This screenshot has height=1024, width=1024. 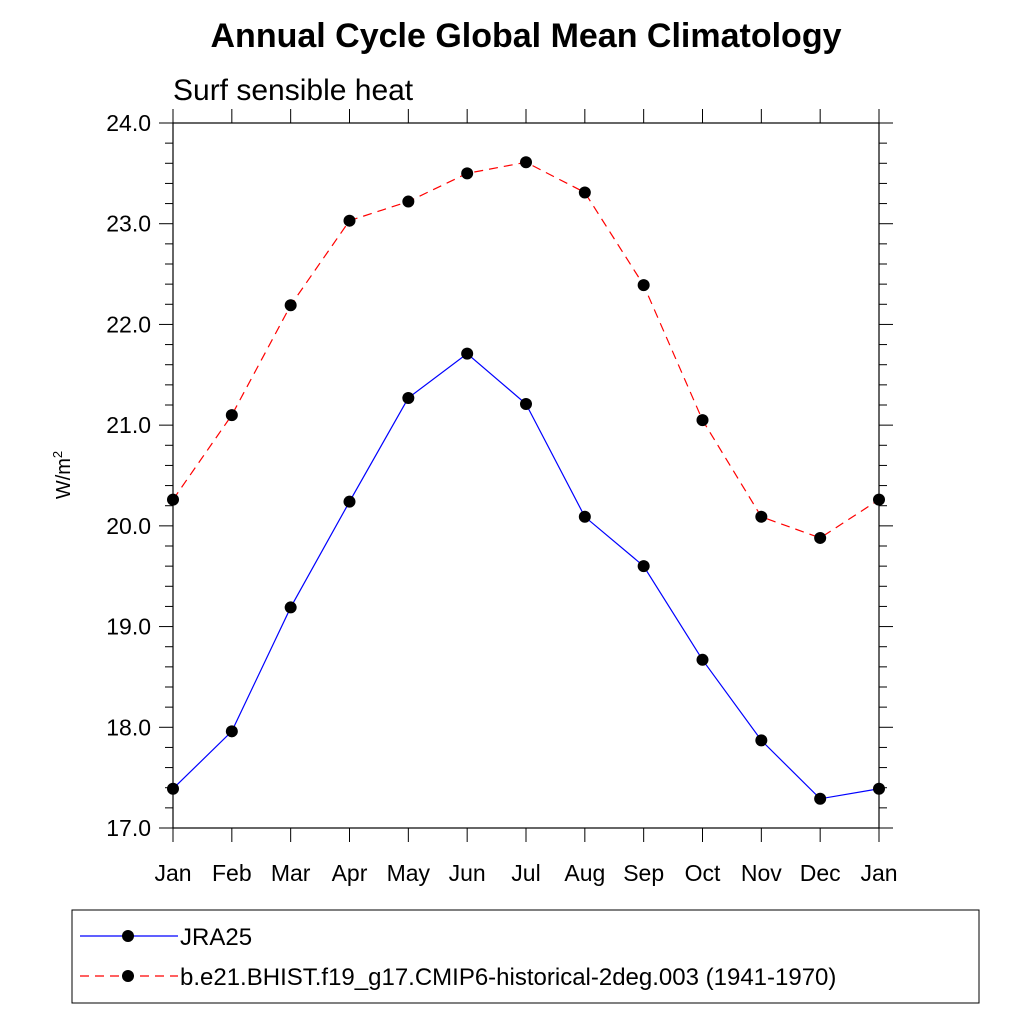 I want to click on x-tick-label: Jun, so click(x=467, y=873).